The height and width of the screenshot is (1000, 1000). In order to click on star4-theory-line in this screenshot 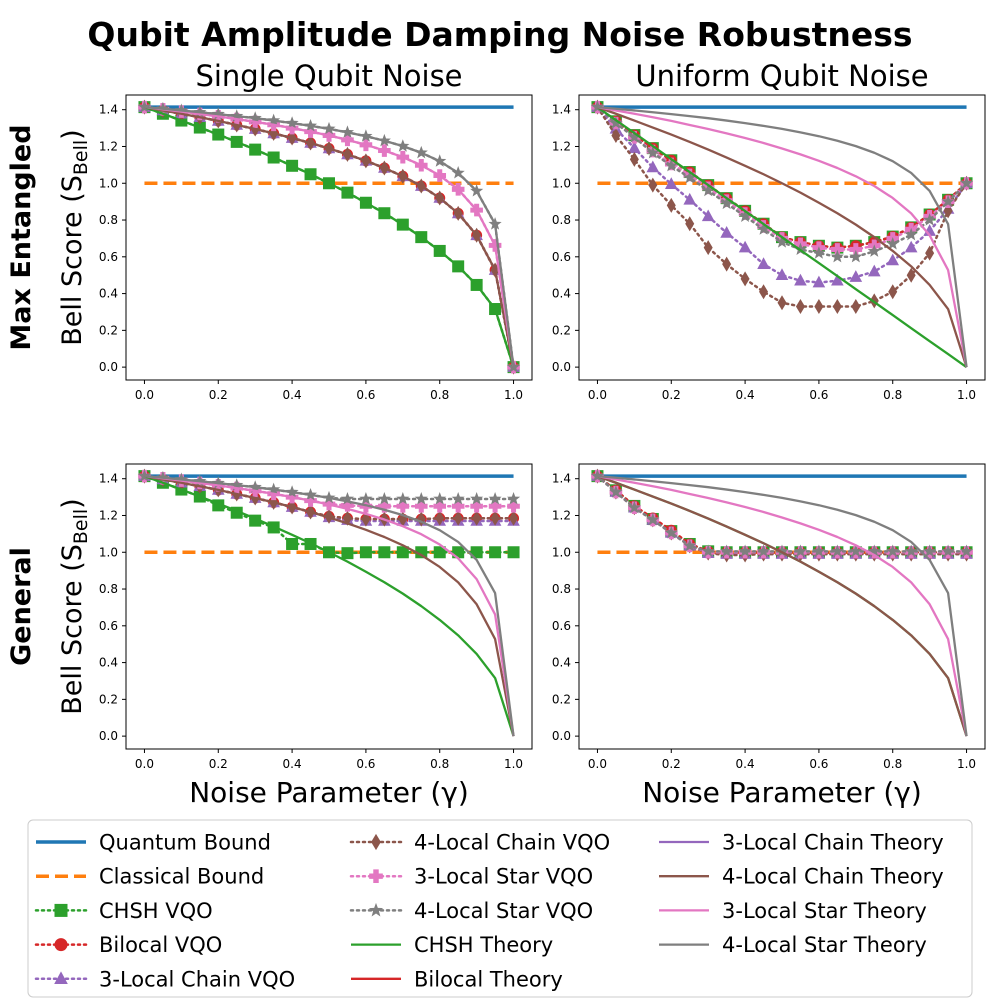, I will do `click(329, 236)`.